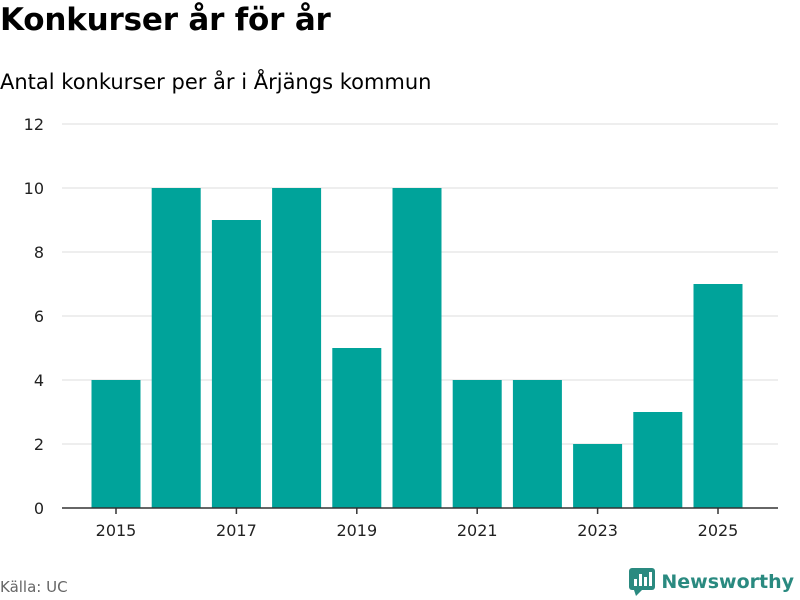  I want to click on x-tick-label: 2025, so click(718, 530).